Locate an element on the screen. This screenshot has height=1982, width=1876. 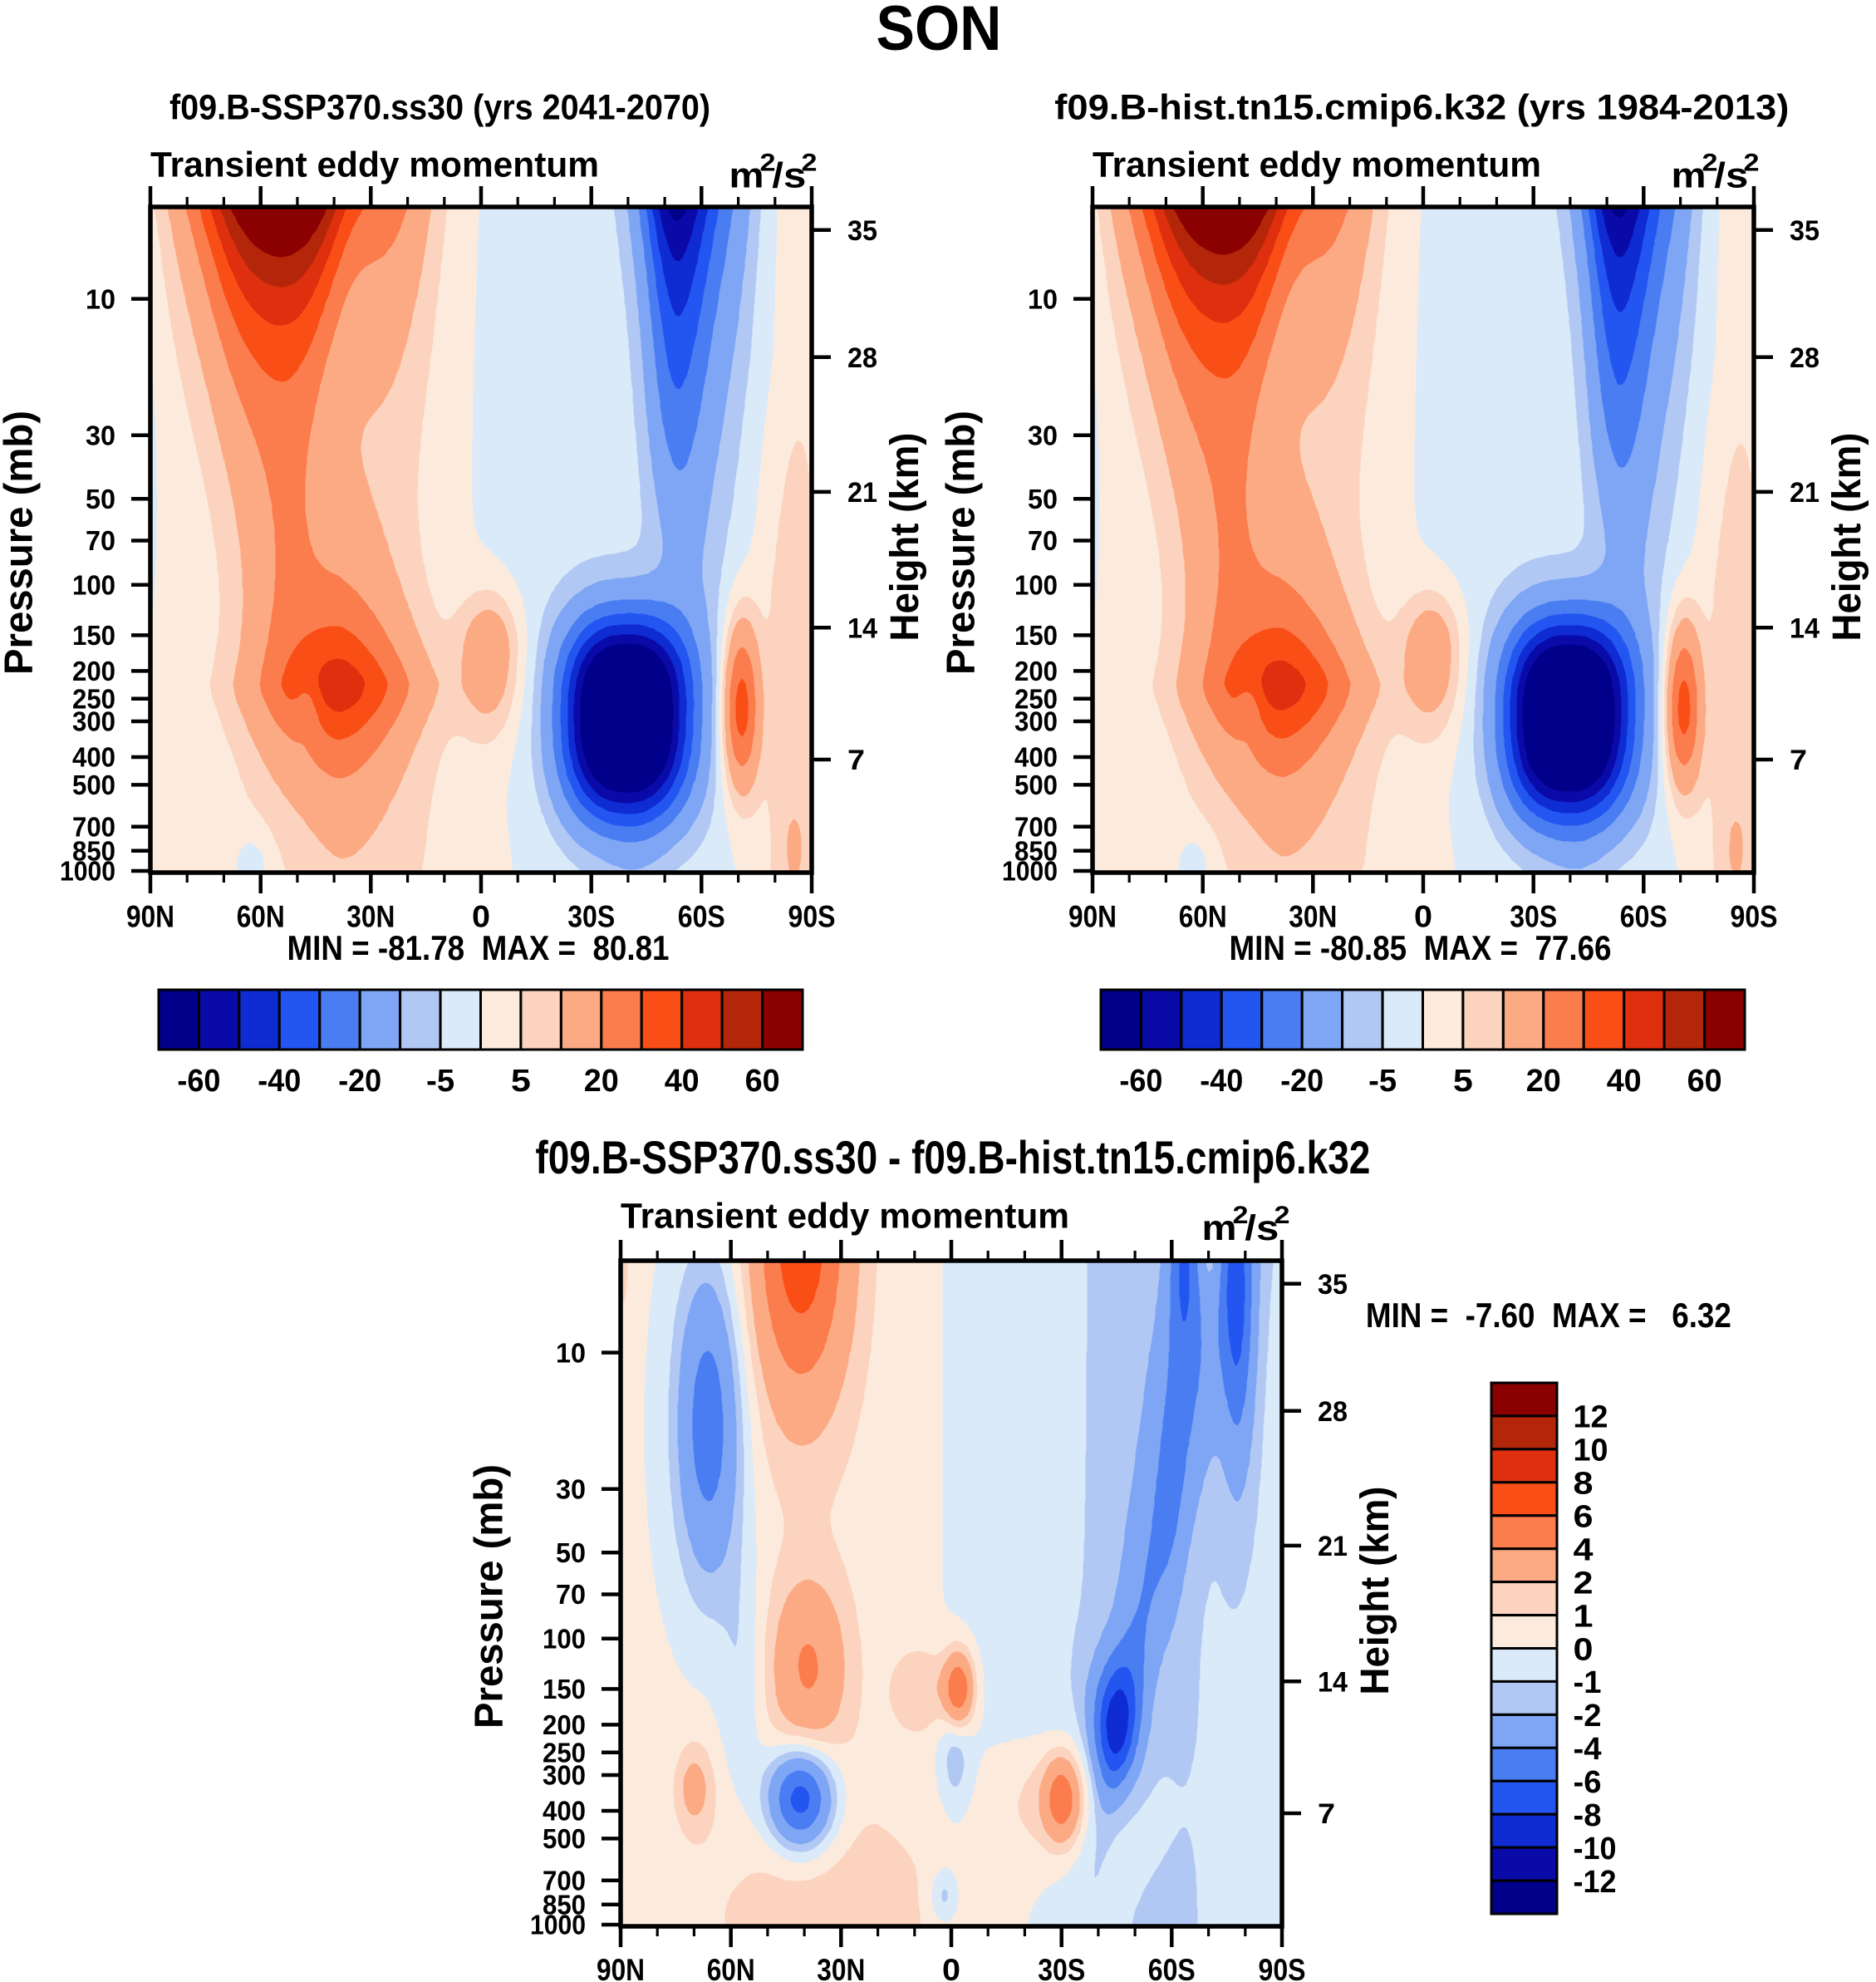
svg-text: 1 is located at coordinates (1584, 1616).